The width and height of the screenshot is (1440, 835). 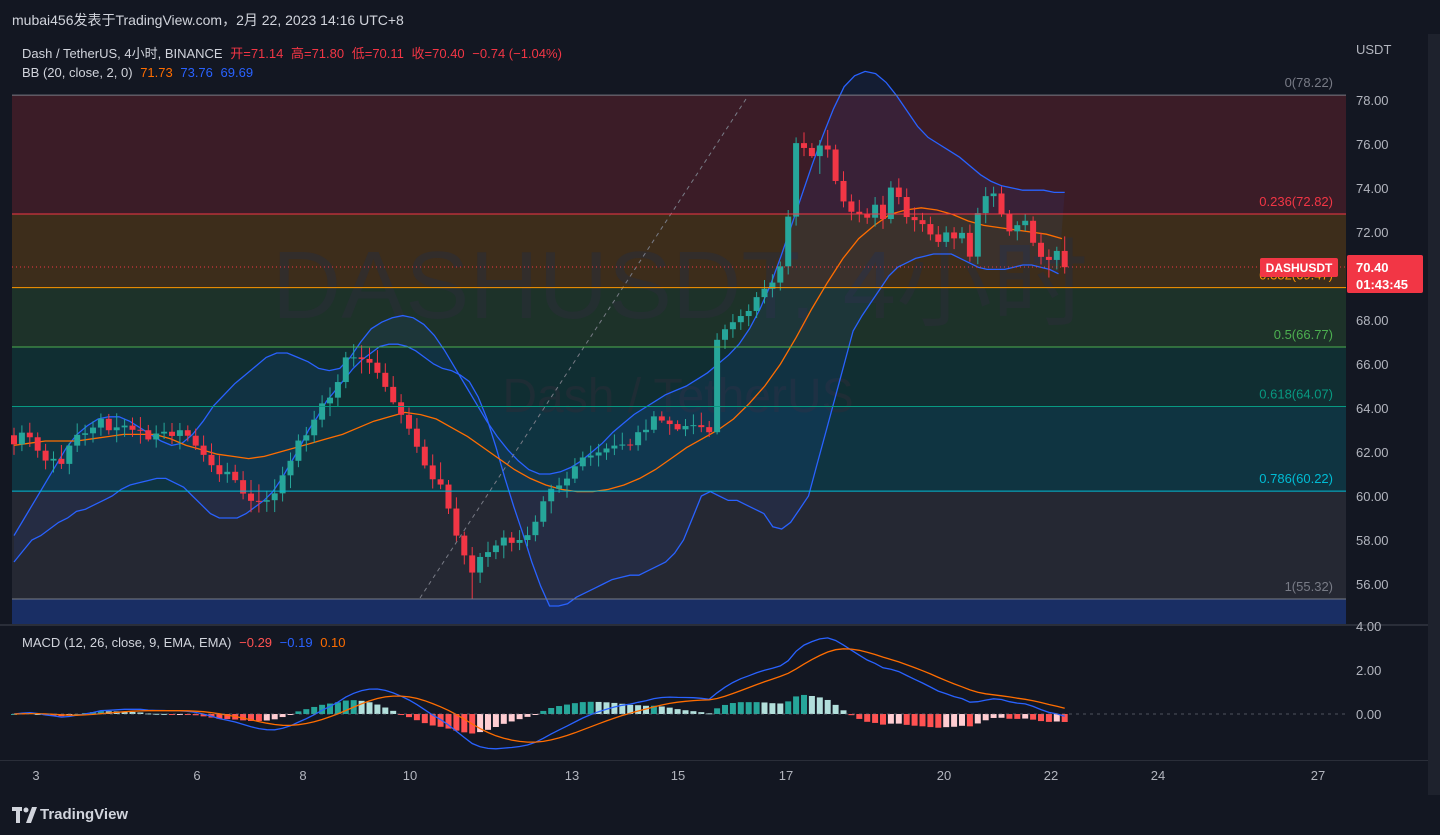 What do you see at coordinates (539, 693) in the screenshot?
I see `macd-pane` at bounding box center [539, 693].